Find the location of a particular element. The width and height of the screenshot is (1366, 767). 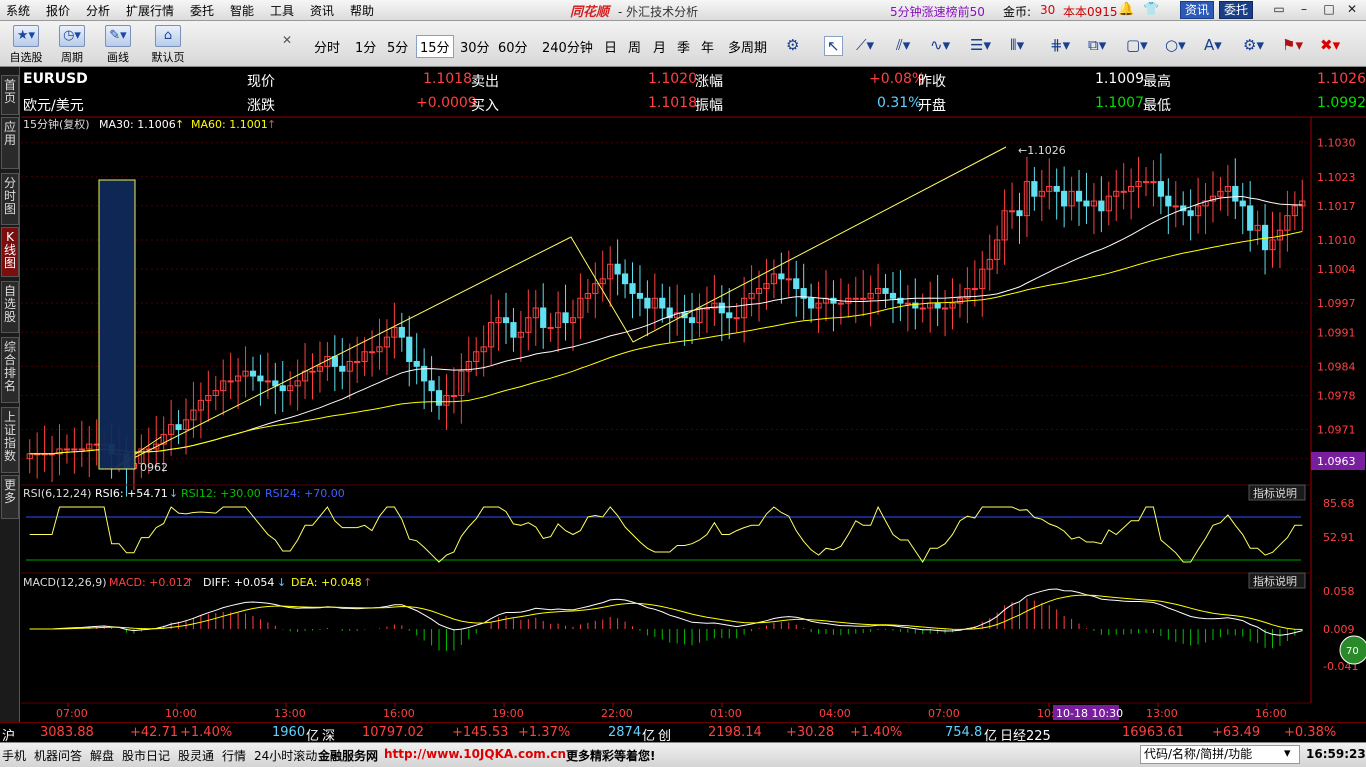

search-input: 代码/名称/简拼/功能 is located at coordinates (1220, 754).